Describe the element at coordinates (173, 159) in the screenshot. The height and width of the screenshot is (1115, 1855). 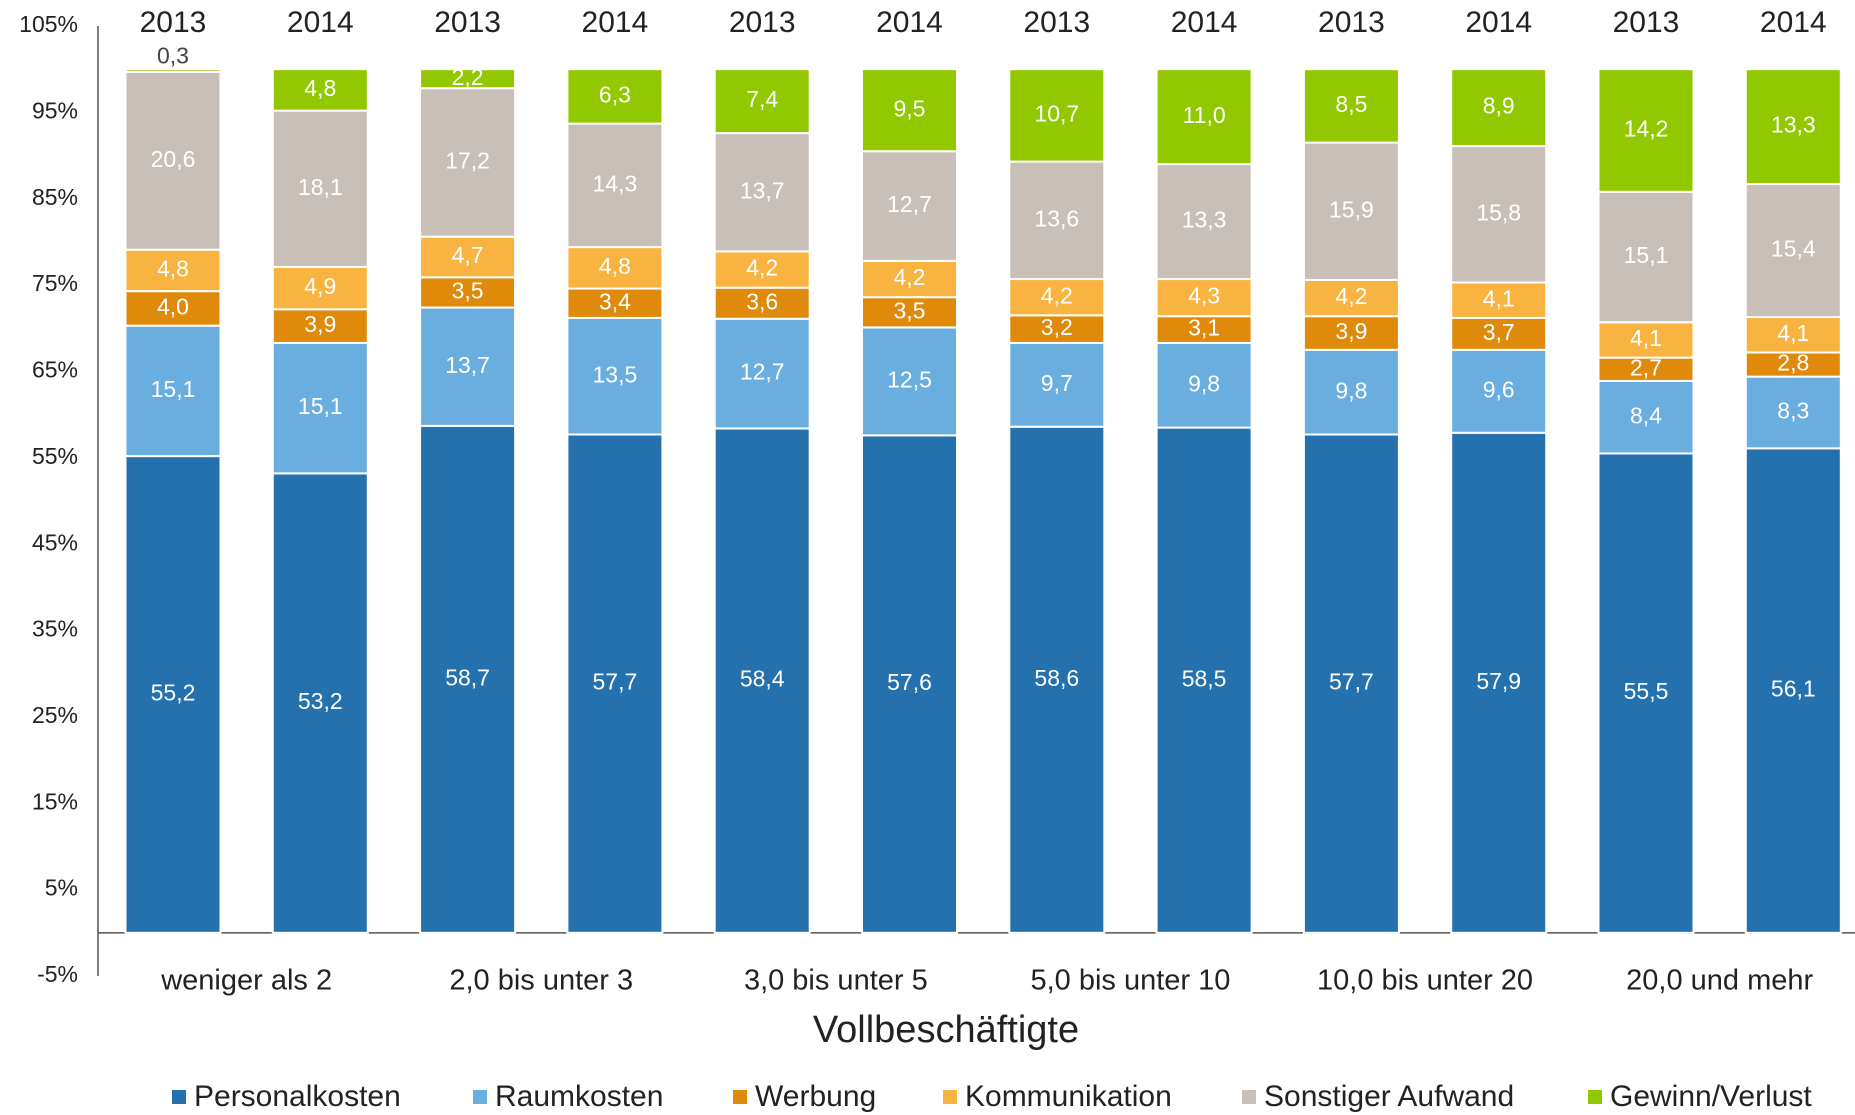
I see `data-label: 20,6` at that location.